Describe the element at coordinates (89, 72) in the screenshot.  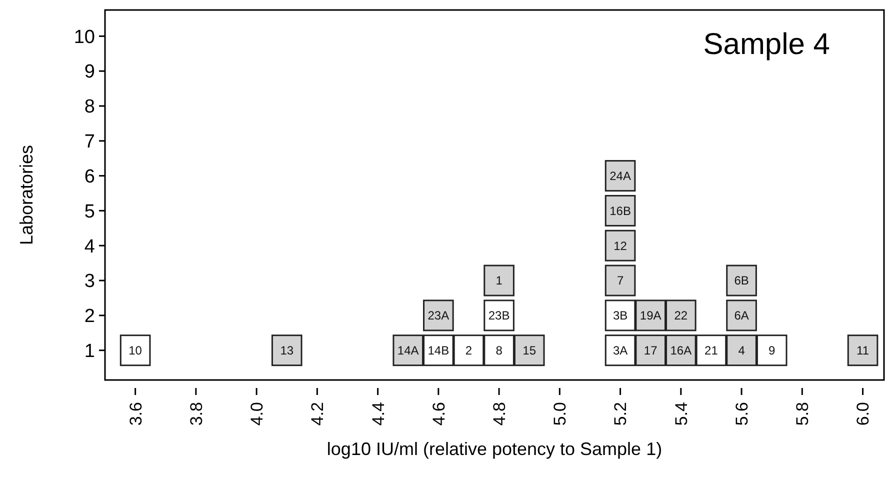
I see `y-tick-label: 9` at that location.